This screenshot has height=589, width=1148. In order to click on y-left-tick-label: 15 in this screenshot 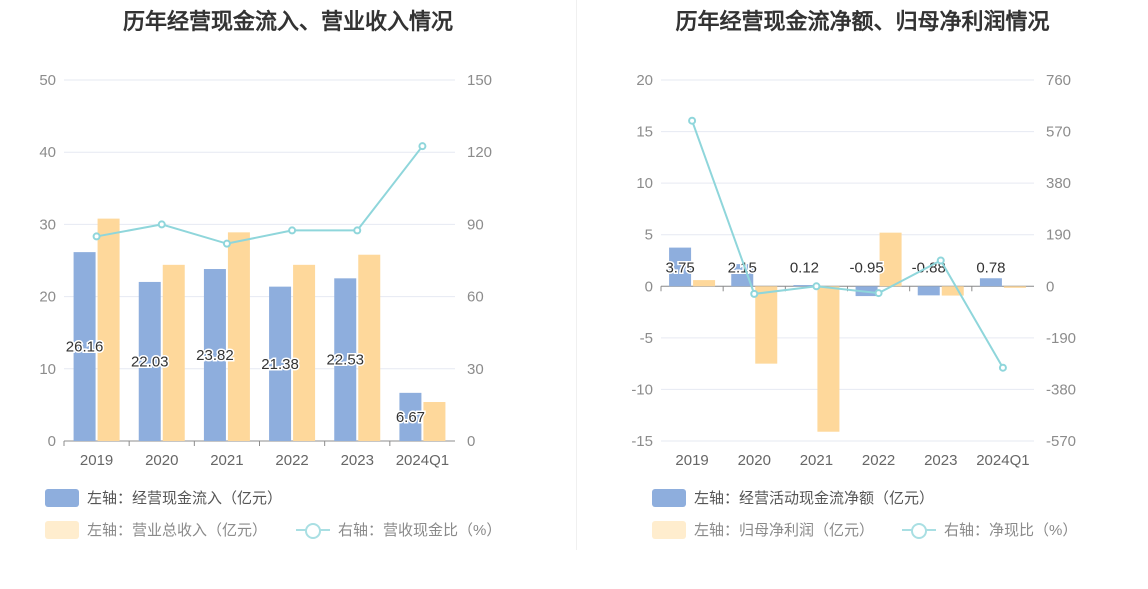, I will do `click(644, 132)`.